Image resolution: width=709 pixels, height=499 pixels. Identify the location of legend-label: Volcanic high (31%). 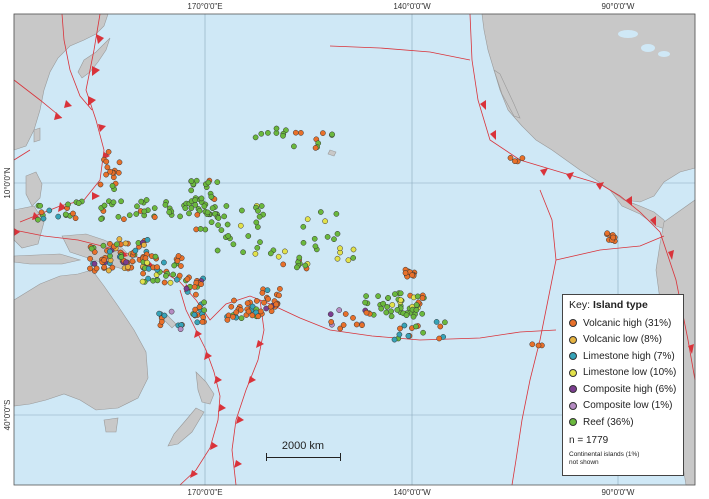
(627, 323).